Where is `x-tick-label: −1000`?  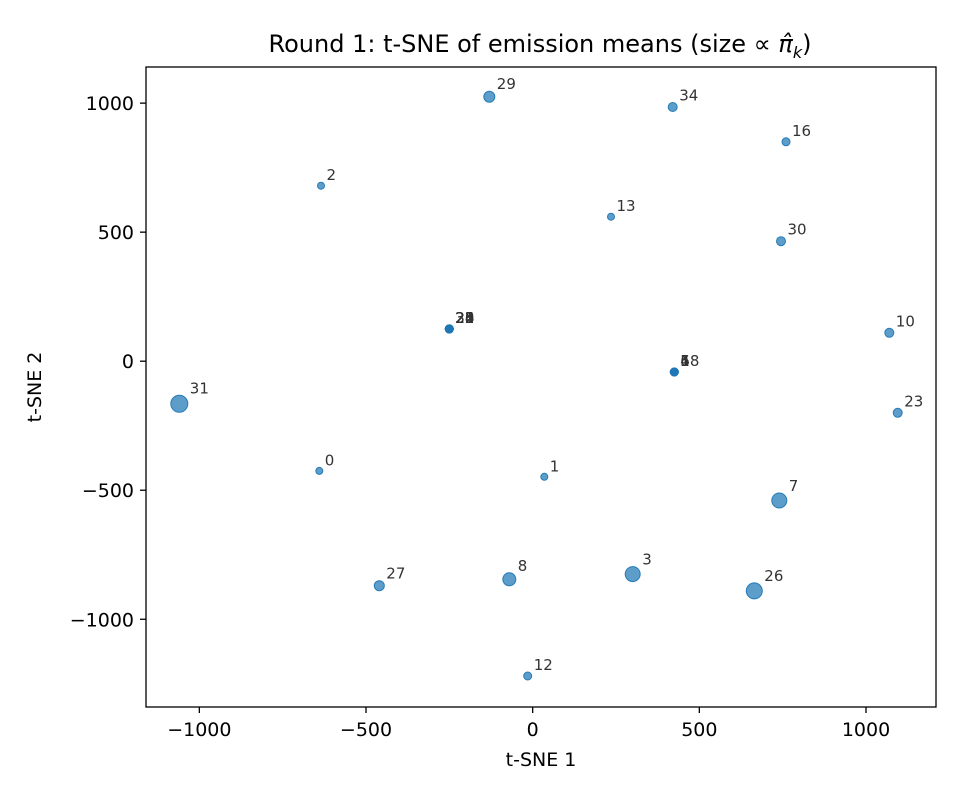
x-tick-label: −1000 is located at coordinates (199, 730).